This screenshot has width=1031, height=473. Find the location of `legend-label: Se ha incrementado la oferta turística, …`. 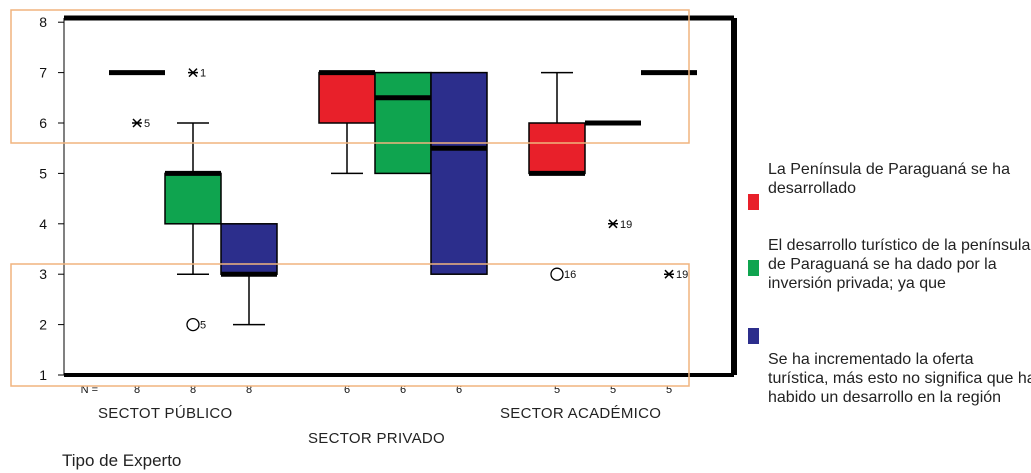

legend-label: Se ha incrementado la oferta turística, … is located at coordinates (899, 378).